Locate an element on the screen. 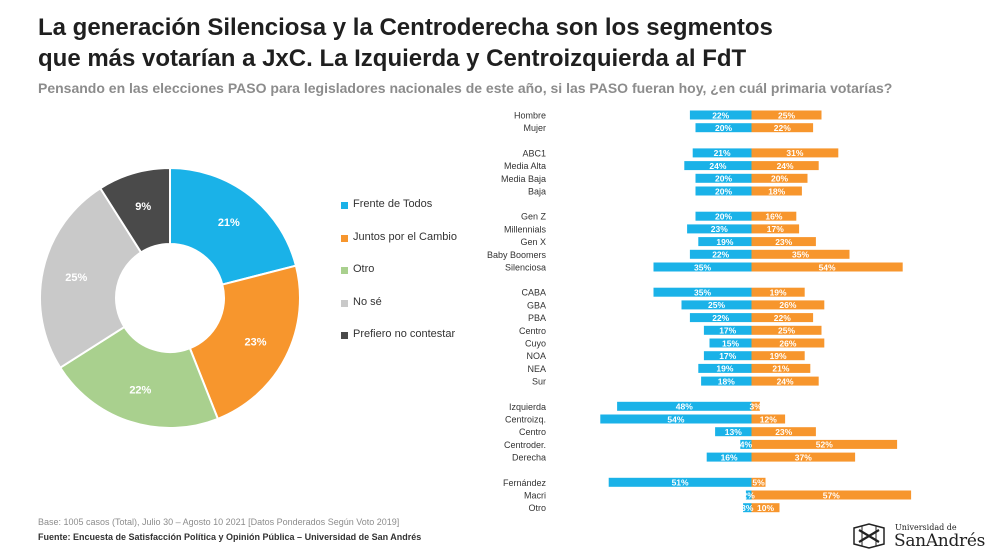 This screenshot has width=999, height=553. bar-juntos-value: 18% is located at coordinates (776, 191).